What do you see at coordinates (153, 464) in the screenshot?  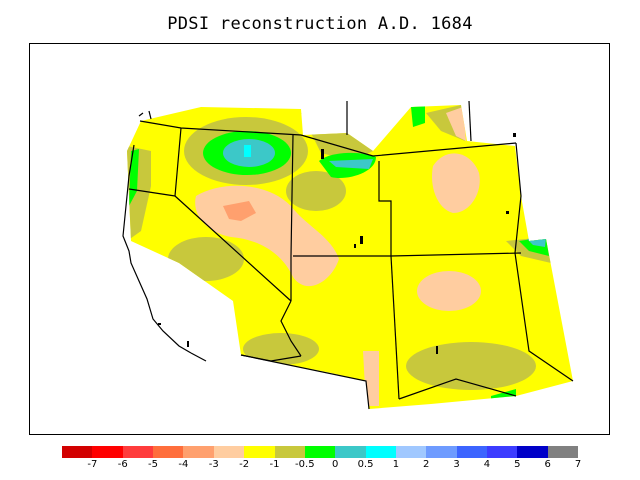 I see `colorbar-label: -5` at bounding box center [153, 464].